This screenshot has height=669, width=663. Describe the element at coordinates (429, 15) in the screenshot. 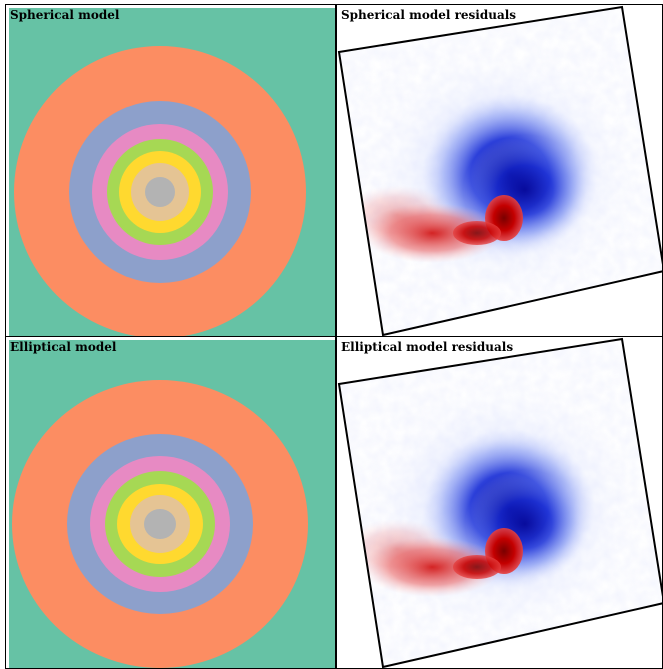

I see `spherical-residuals-title: Spherical model residuals` at that location.